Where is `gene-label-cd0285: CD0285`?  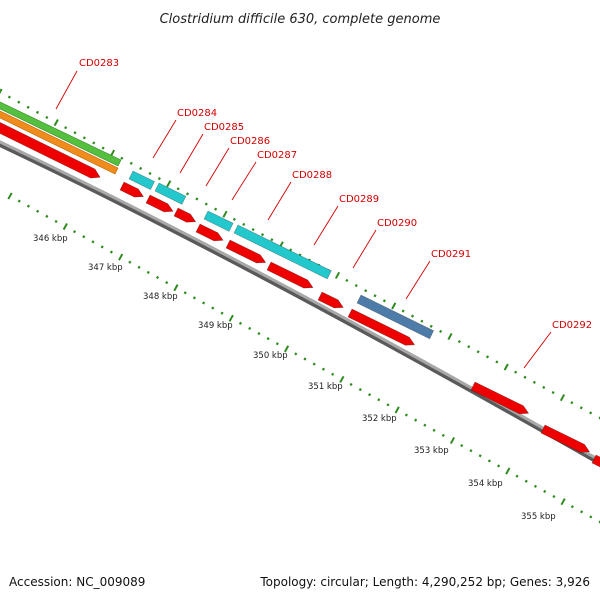
gene-label-cd0285: CD0285 is located at coordinates (224, 127).